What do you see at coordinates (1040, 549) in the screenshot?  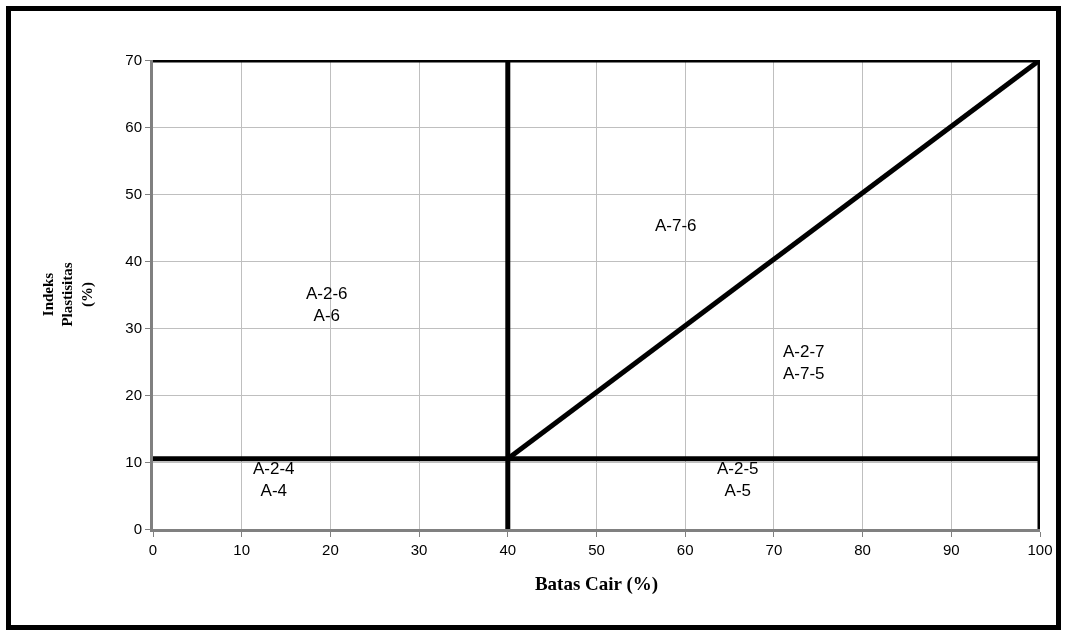 I see `x-tick-label: 100` at bounding box center [1040, 549].